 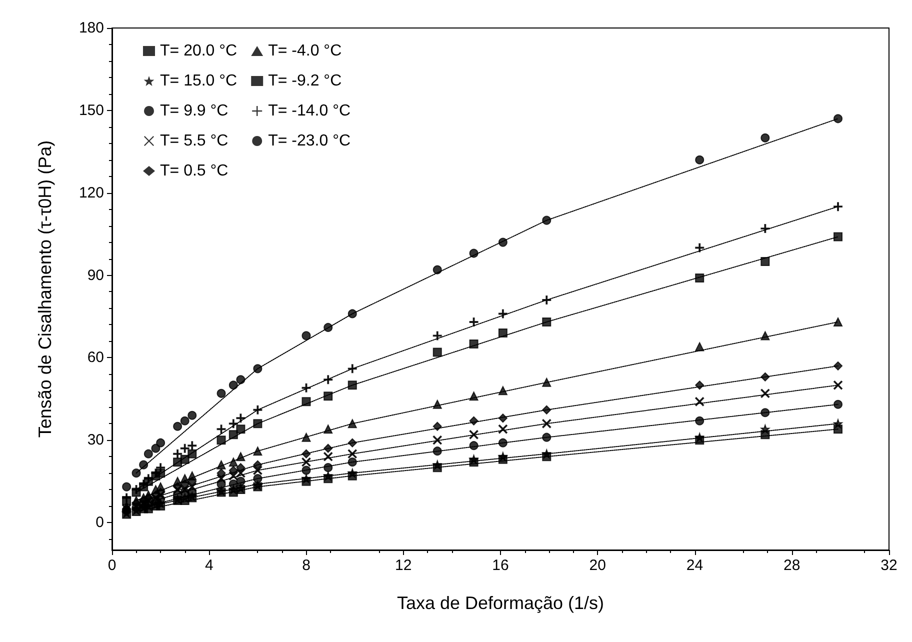 I want to click on x-tick-label: 12, so click(x=403, y=565).